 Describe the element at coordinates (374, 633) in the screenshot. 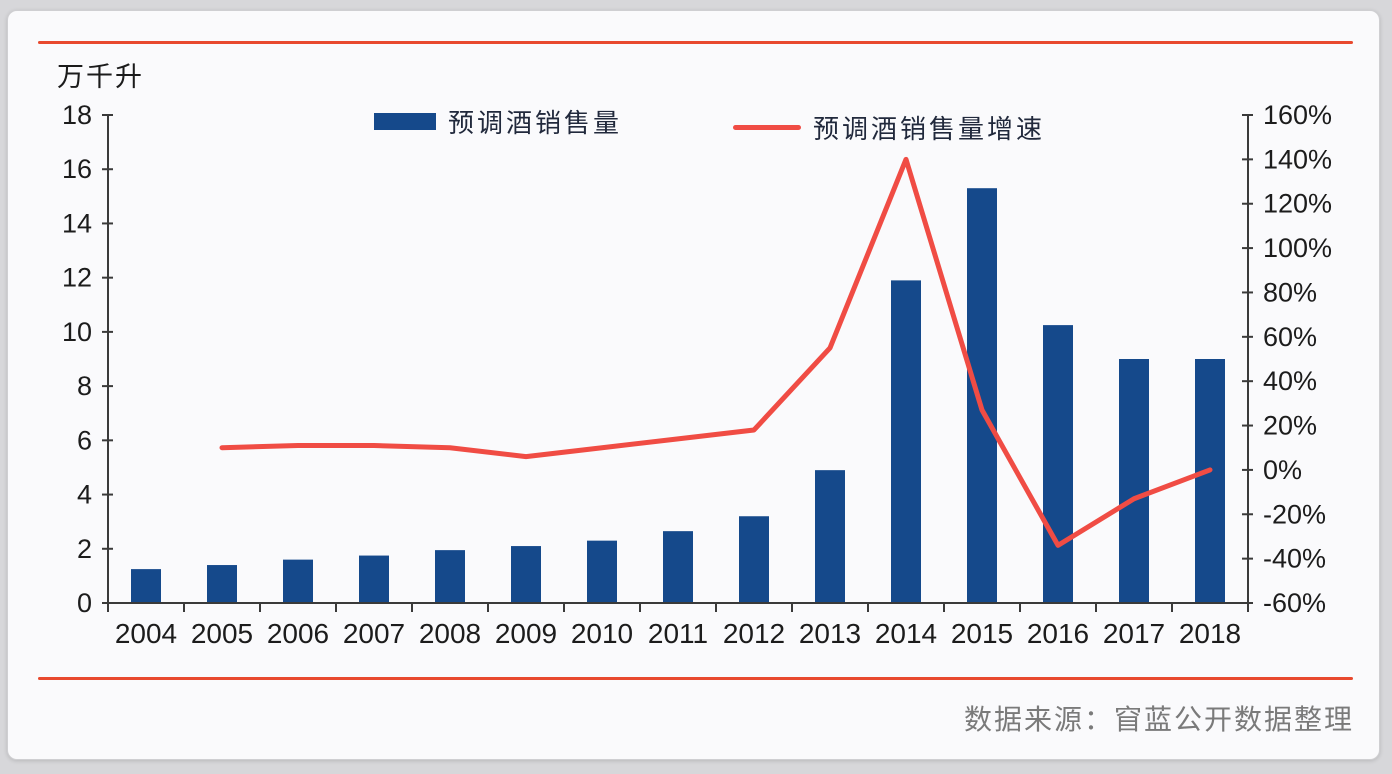

I see `x-axis-year-label: 2007` at that location.